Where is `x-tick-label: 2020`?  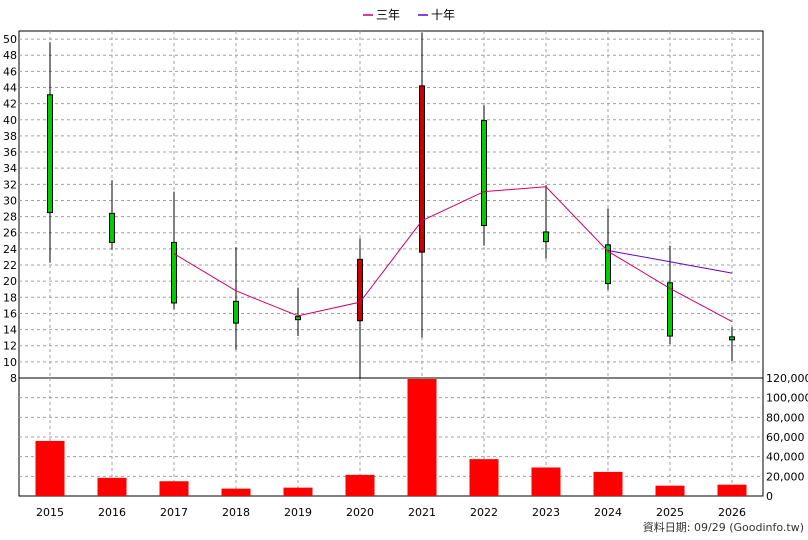
x-tick-label: 2020 is located at coordinates (360, 512).